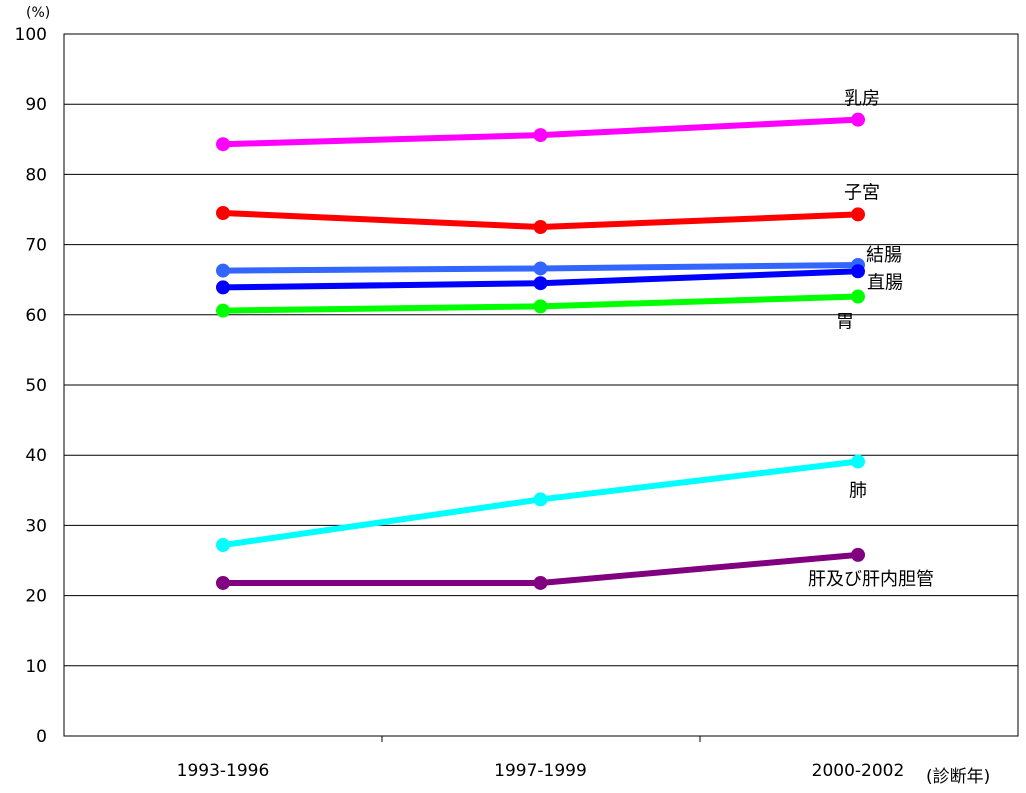 The height and width of the screenshot is (793, 1026). Describe the element at coordinates (845, 322) in the screenshot. I see `series-label: 胃` at that location.